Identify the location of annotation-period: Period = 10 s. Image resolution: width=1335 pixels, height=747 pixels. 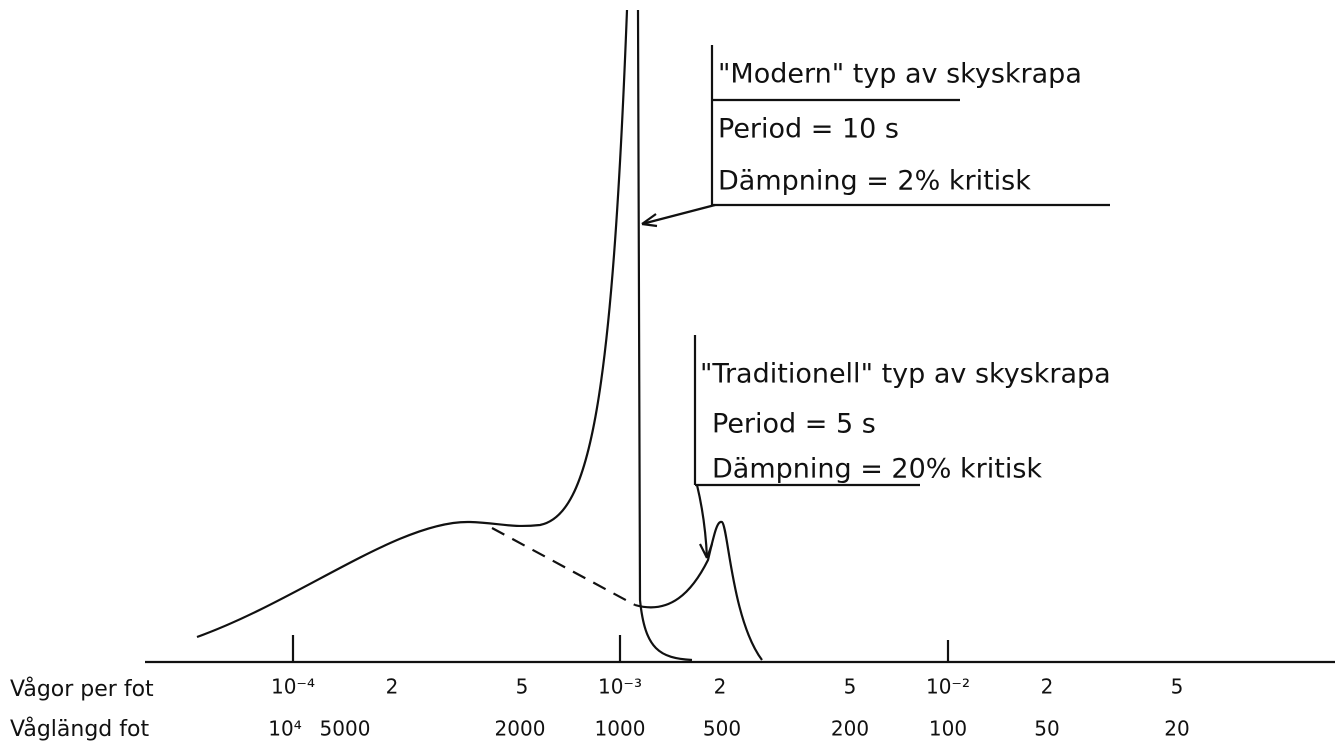
(808, 129).